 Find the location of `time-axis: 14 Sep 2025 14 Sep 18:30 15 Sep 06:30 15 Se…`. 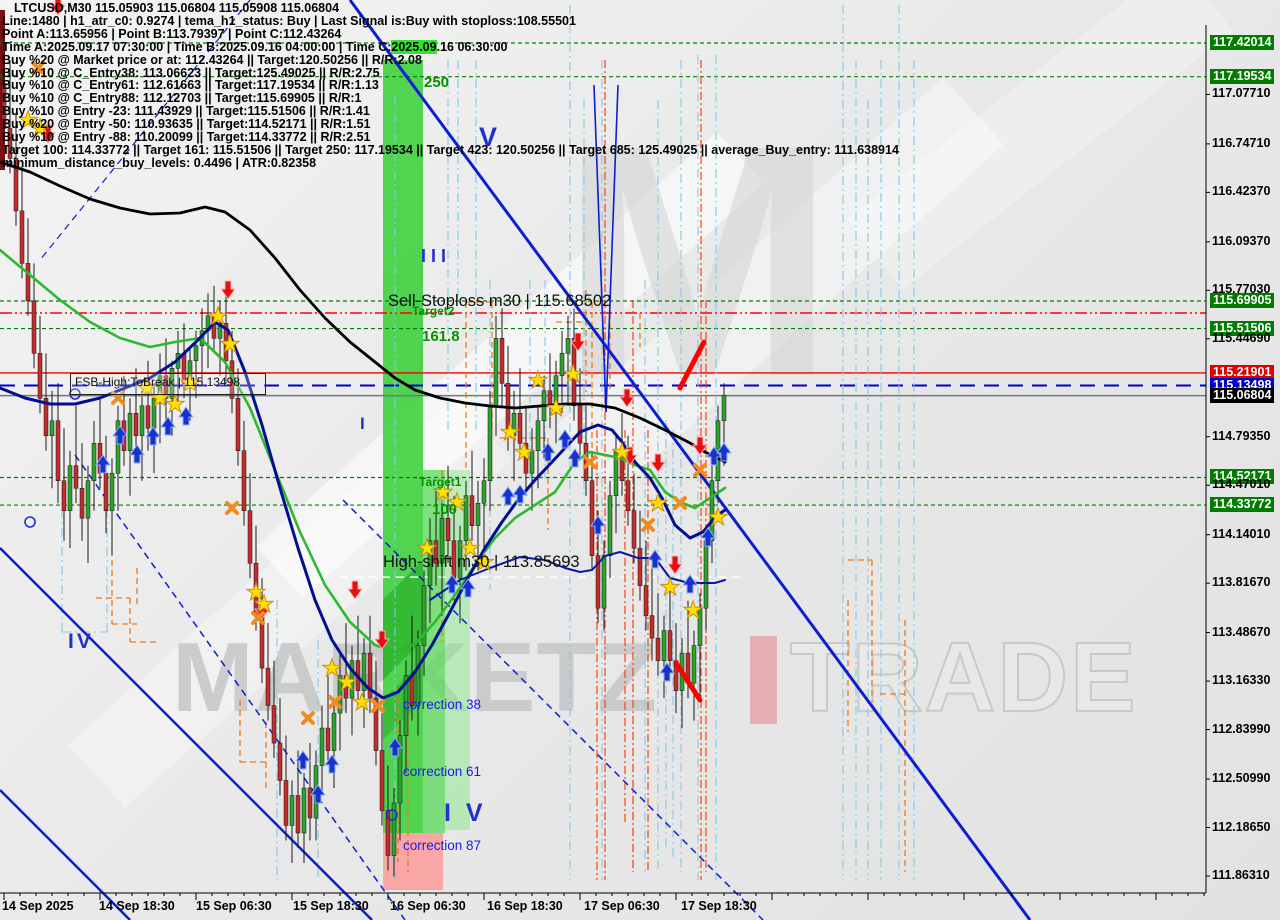

time-axis: 14 Sep 2025 14 Sep 18:30 15 Sep 06:30 15 Se… is located at coordinates (640, 908).